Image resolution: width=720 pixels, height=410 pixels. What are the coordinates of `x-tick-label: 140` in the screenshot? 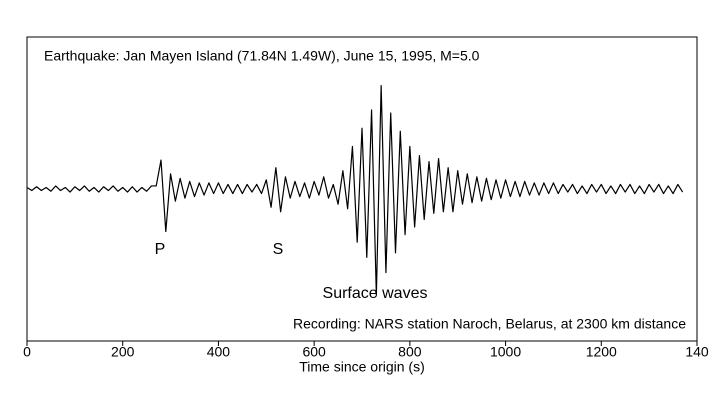 It's located at (697, 352).